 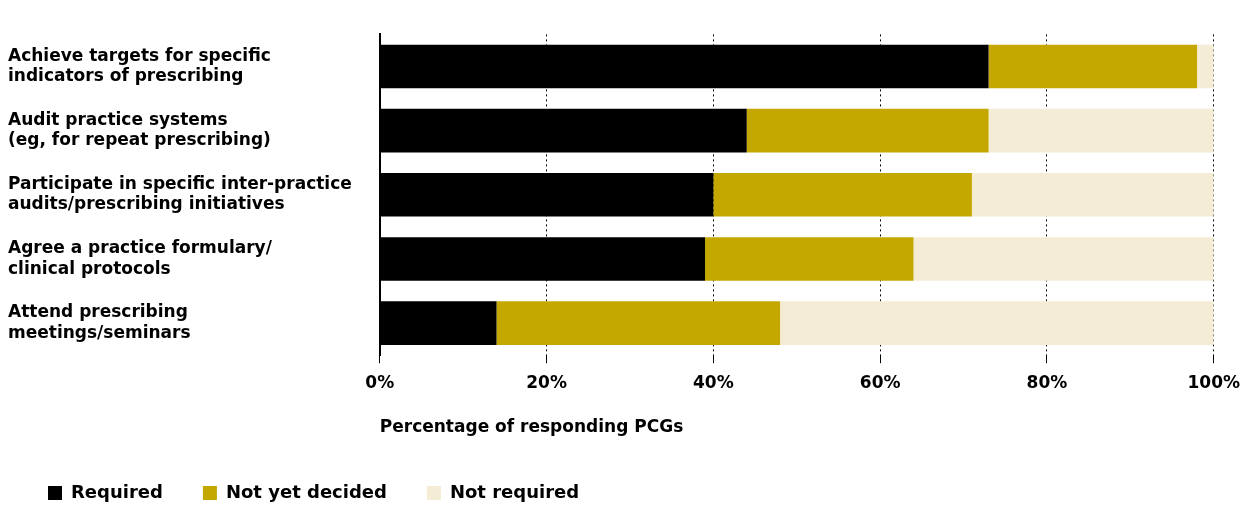 What do you see at coordinates (140, 257) in the screenshot?
I see `y-tick-label: Agree a practice formulary/ clinical protocols` at bounding box center [140, 257].